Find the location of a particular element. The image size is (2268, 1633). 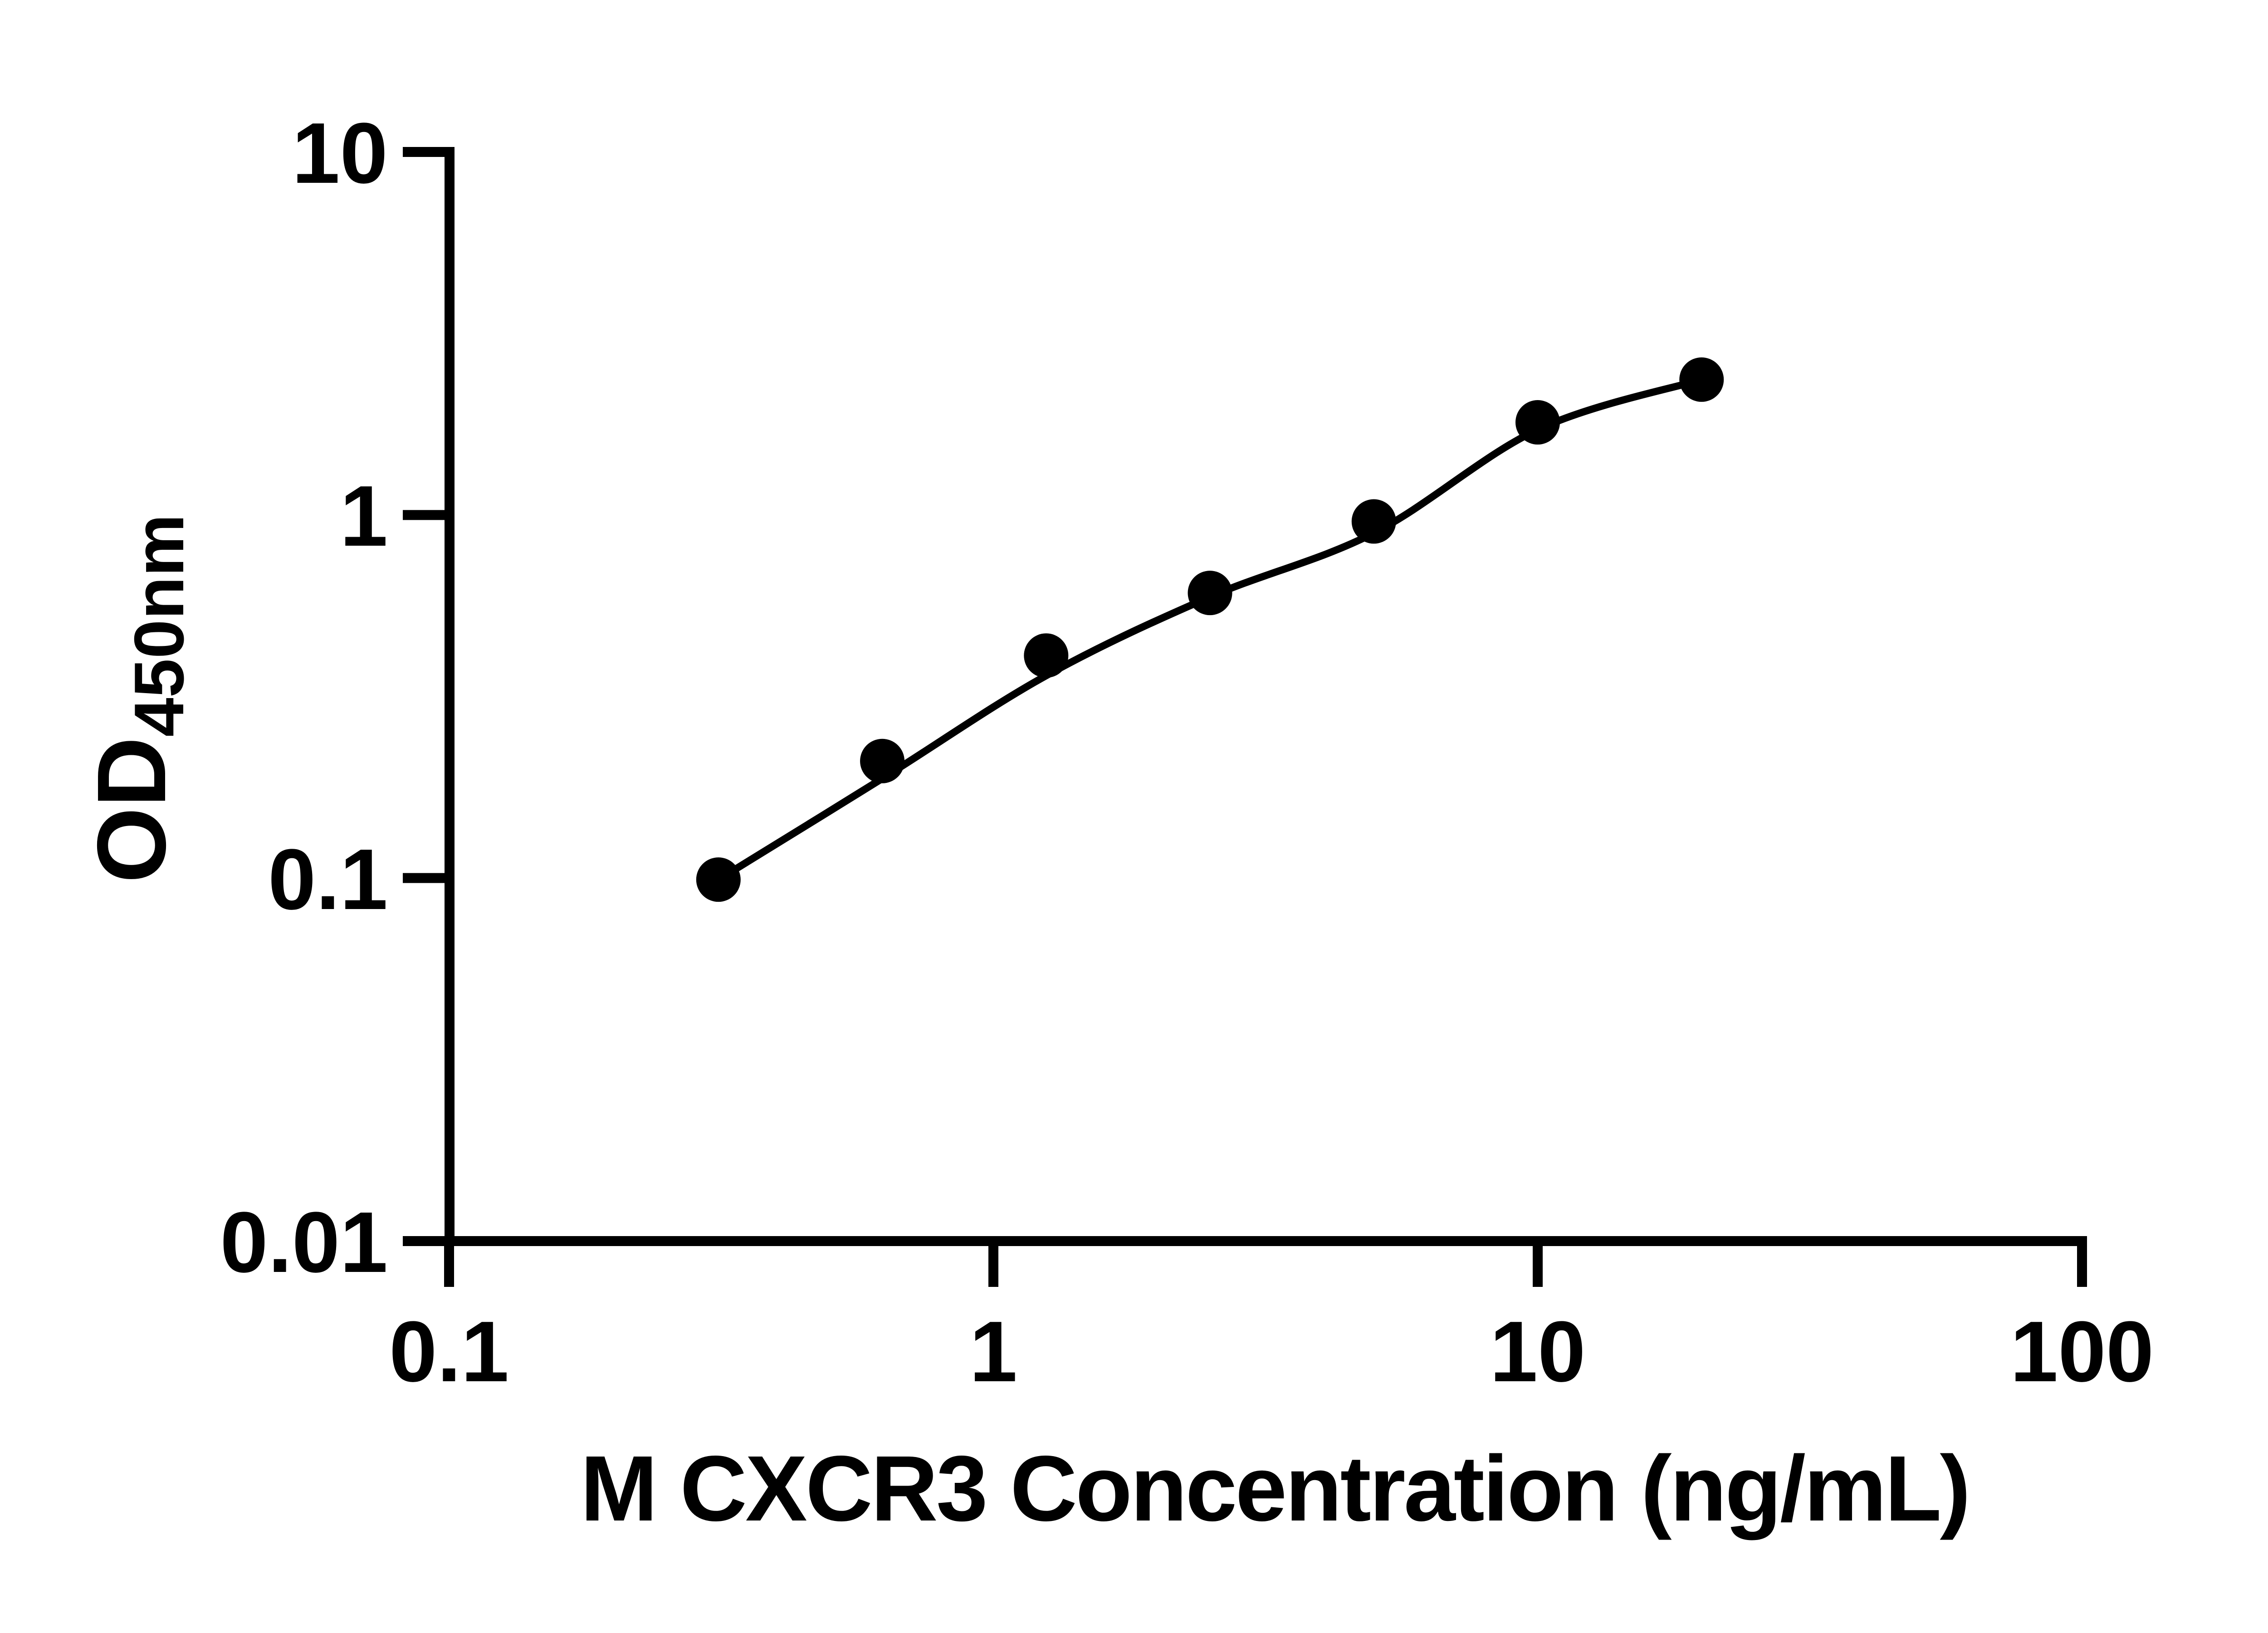

y-tick-label-0.01: 0.01 is located at coordinates (304, 1242).